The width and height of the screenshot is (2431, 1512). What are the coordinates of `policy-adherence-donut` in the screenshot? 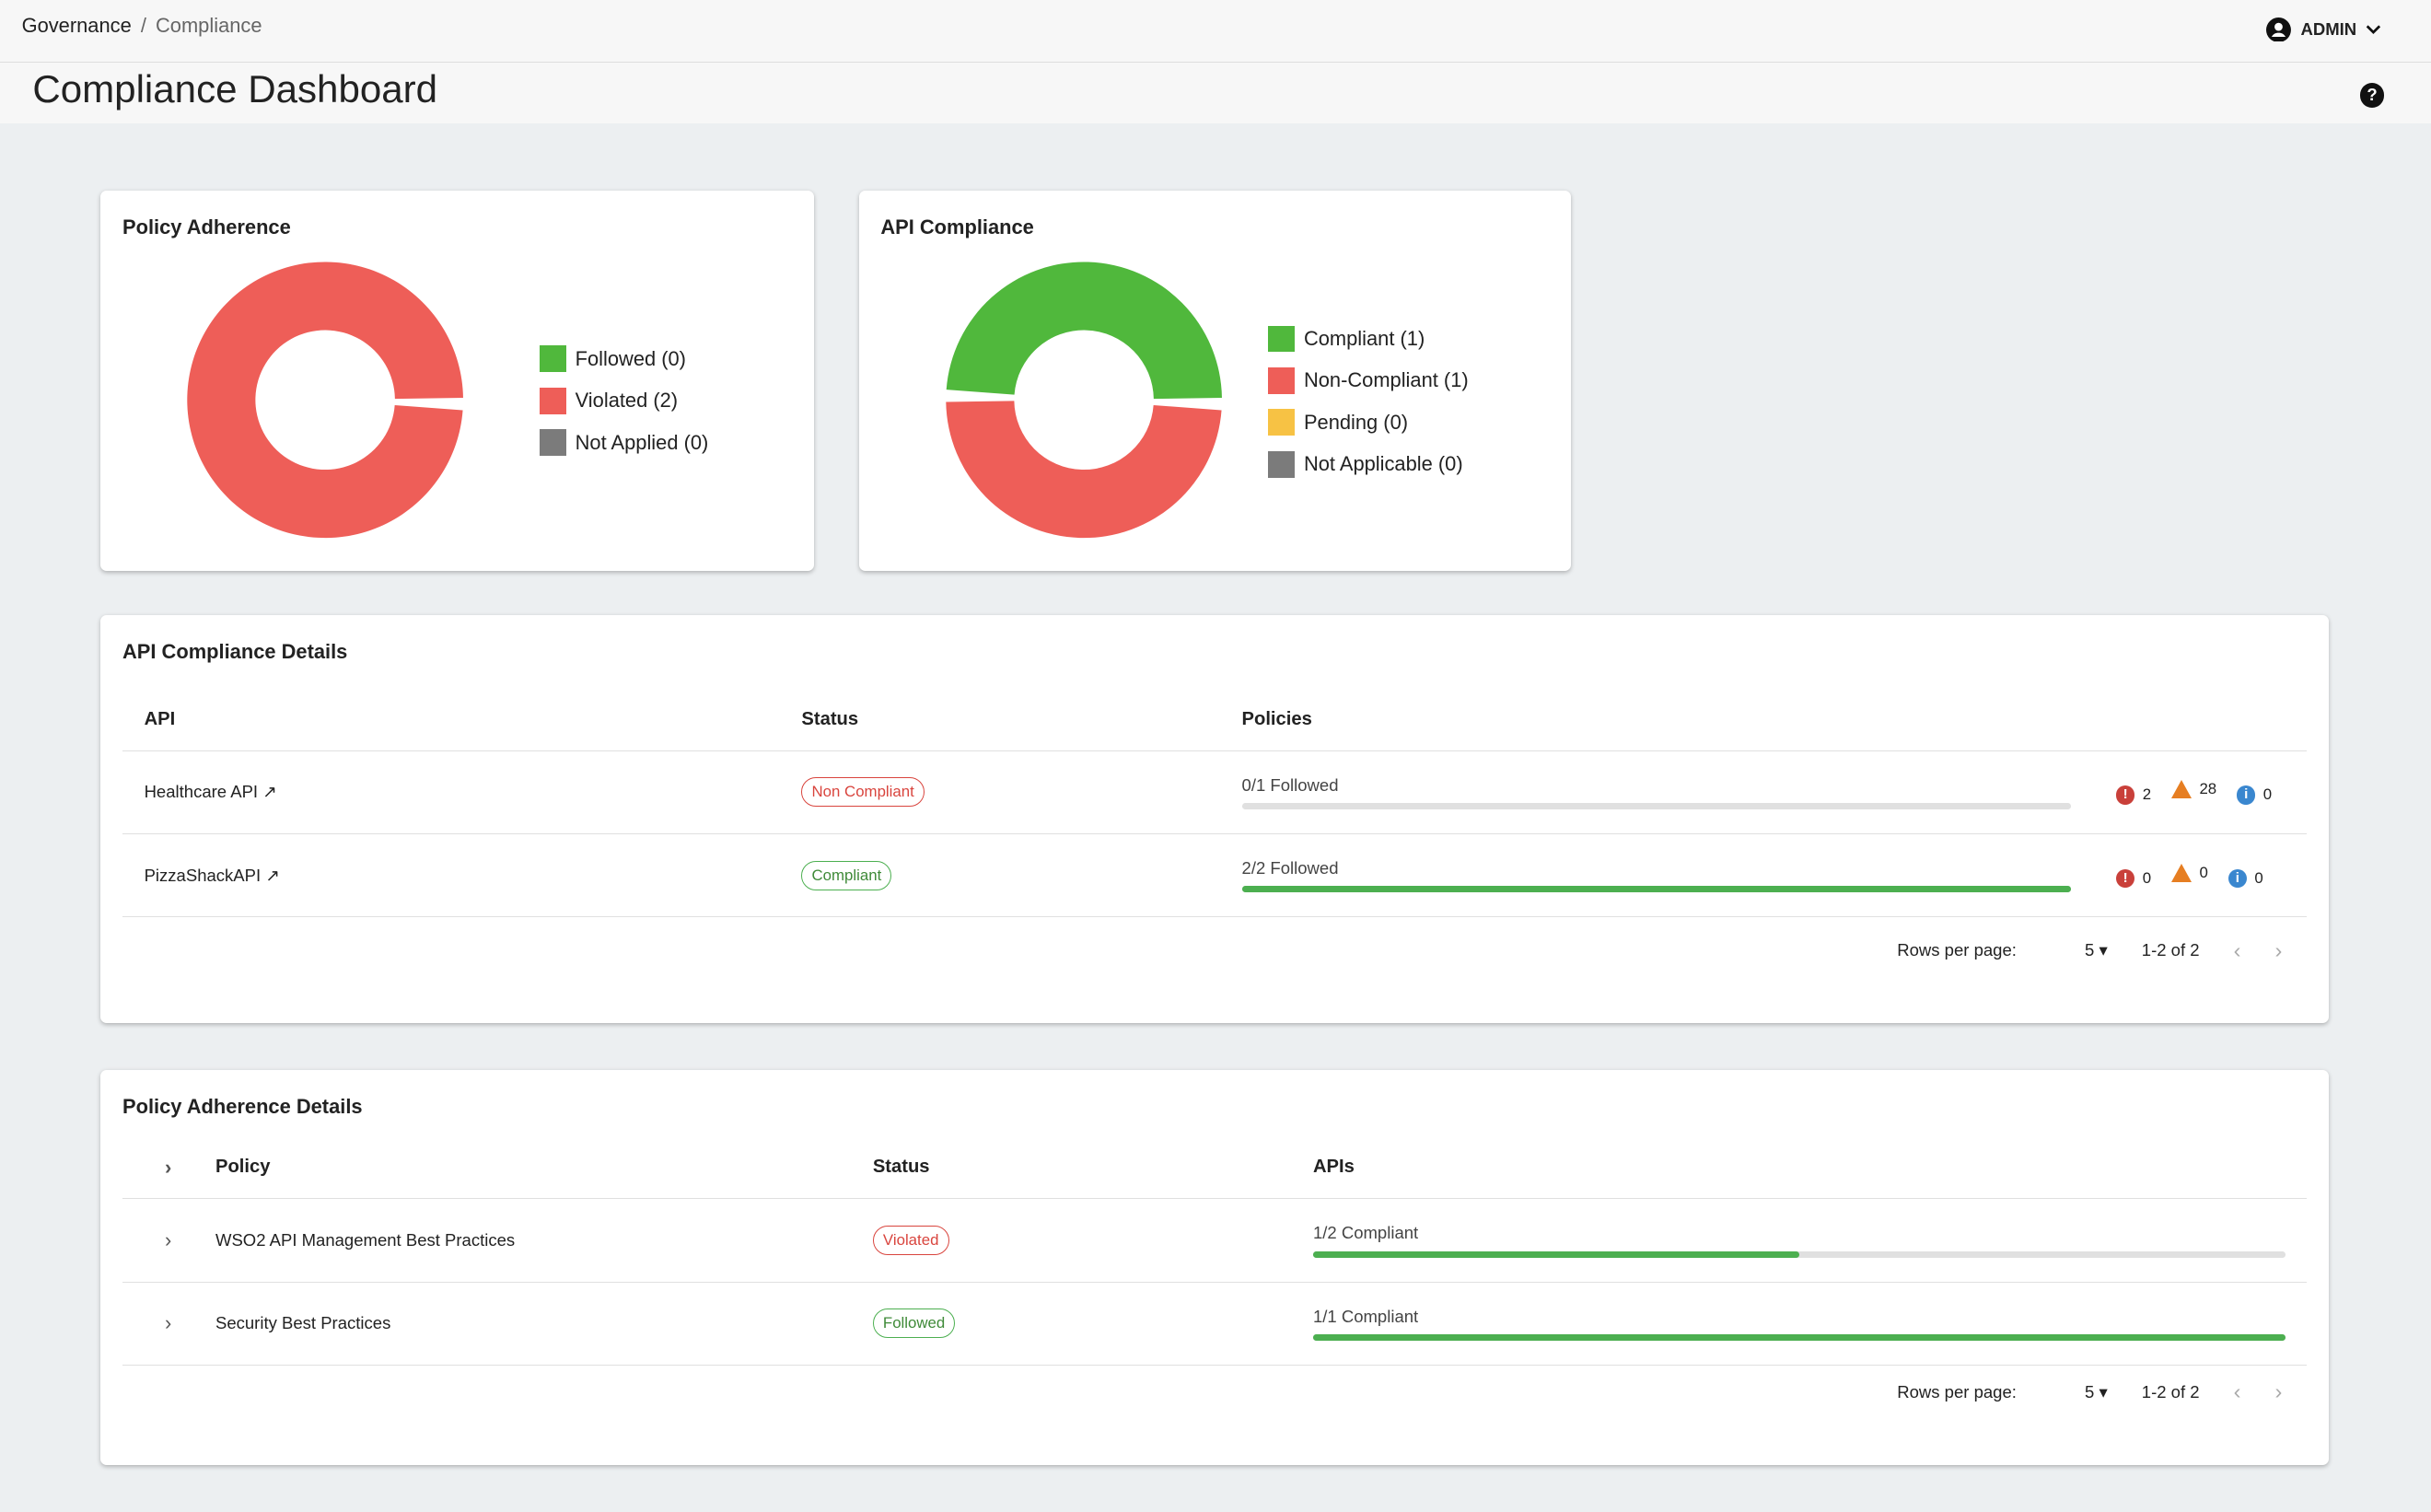 It's located at (325, 401).